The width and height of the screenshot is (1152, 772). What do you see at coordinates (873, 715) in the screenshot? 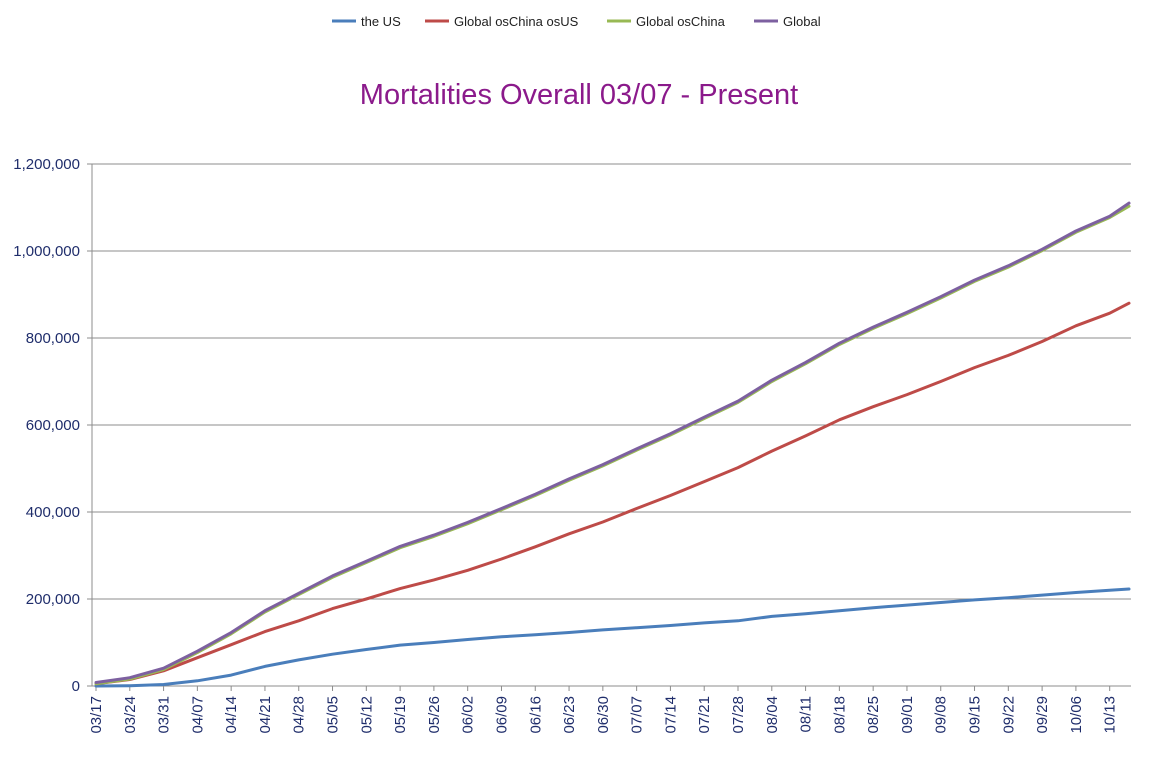
I see `x-tick-label: 08/25` at bounding box center [873, 715].